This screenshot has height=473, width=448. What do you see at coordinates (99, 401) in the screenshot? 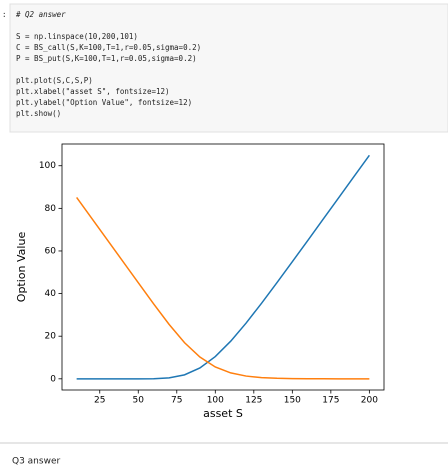
I see `x-tick-label: 25` at bounding box center [99, 401].